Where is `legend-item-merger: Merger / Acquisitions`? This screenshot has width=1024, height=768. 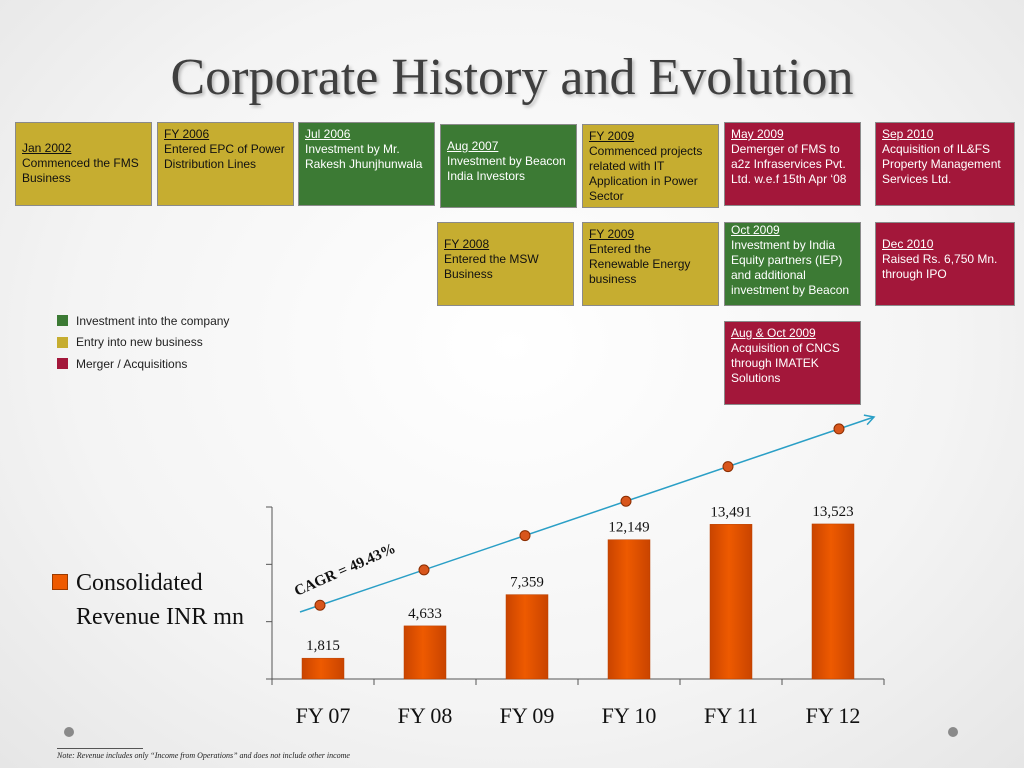 legend-item-merger: Merger / Acquisitions is located at coordinates (143, 364).